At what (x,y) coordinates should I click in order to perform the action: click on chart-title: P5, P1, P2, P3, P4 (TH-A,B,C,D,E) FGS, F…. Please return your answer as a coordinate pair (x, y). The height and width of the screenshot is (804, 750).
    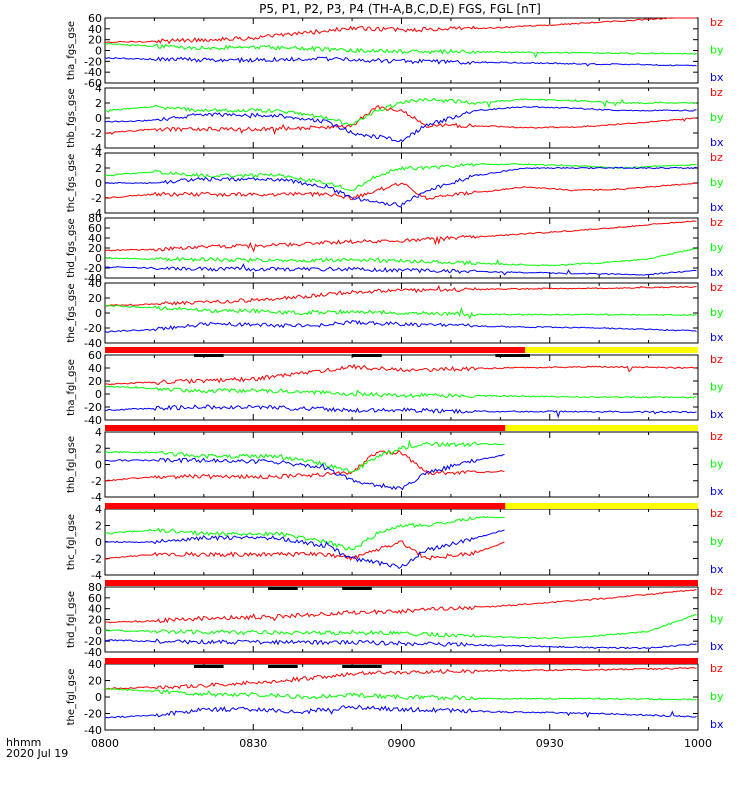
    Looking at the image, I should click on (400, 9).